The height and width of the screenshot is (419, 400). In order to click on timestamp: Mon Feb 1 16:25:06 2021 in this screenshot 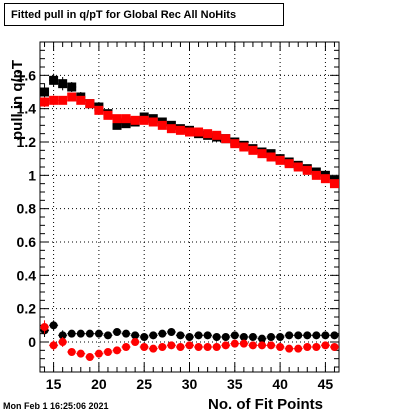, I will do `click(56, 406)`.